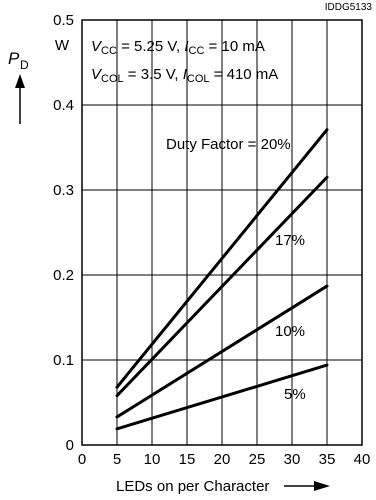  I want to click on y-tick-label: 0.4, so click(63, 105).